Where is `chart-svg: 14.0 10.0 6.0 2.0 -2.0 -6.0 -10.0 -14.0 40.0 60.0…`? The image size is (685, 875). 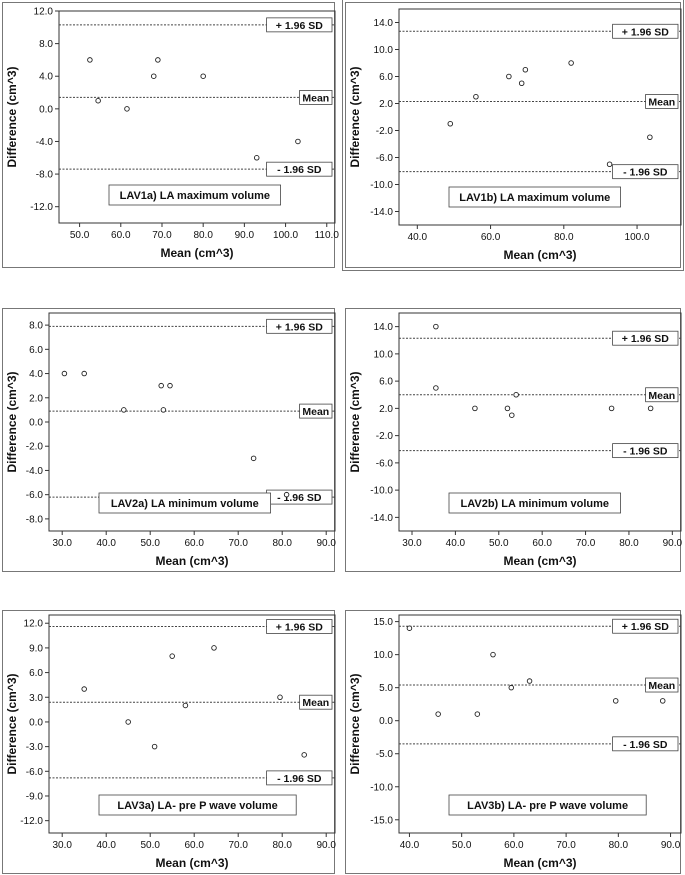
chart-svg: 14.0 10.0 6.0 2.0 -2.0 -6.0 -10.0 -14.0 40.0 60.0… is located at coordinates (515, 135).